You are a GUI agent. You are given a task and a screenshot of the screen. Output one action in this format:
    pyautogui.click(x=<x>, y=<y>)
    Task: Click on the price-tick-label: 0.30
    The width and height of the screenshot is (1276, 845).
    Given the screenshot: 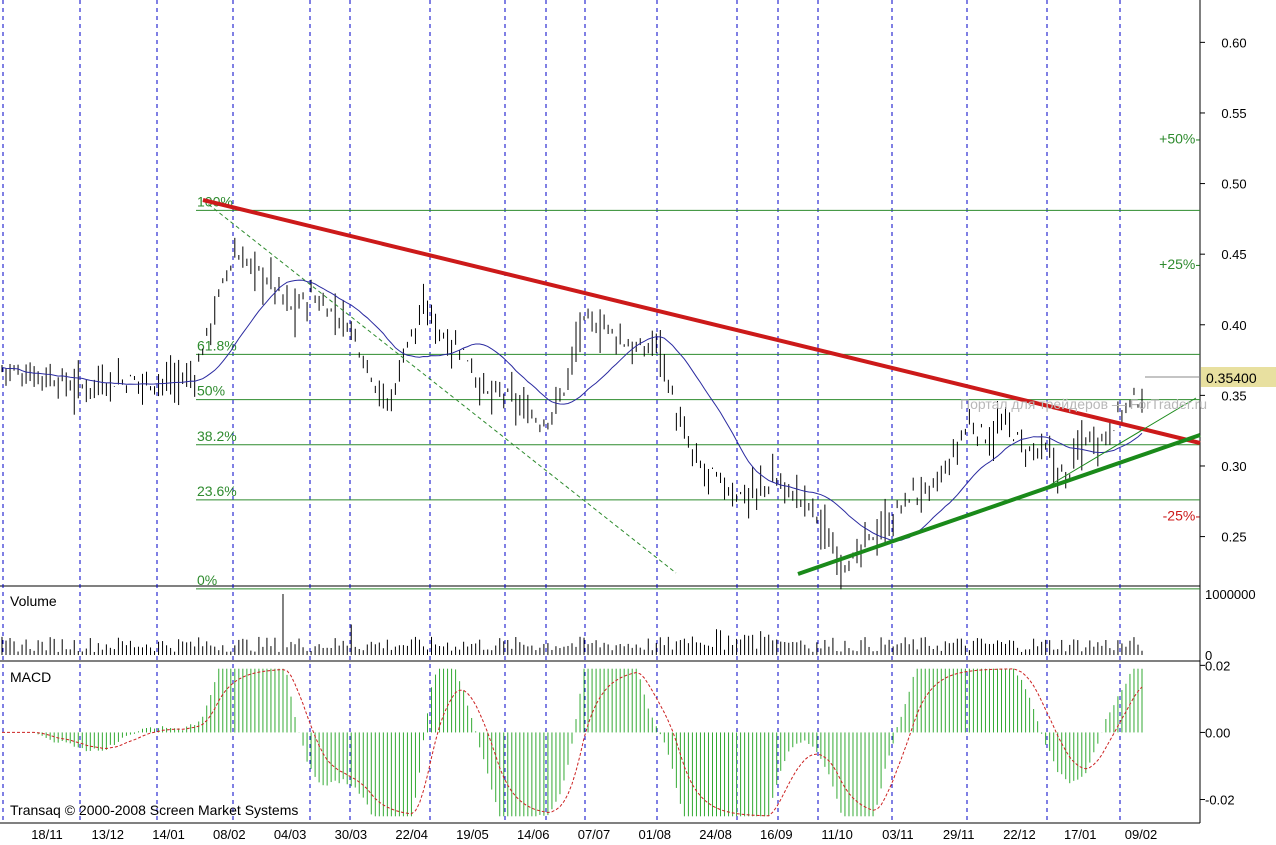 What is the action you would take?
    pyautogui.click(x=1233, y=466)
    